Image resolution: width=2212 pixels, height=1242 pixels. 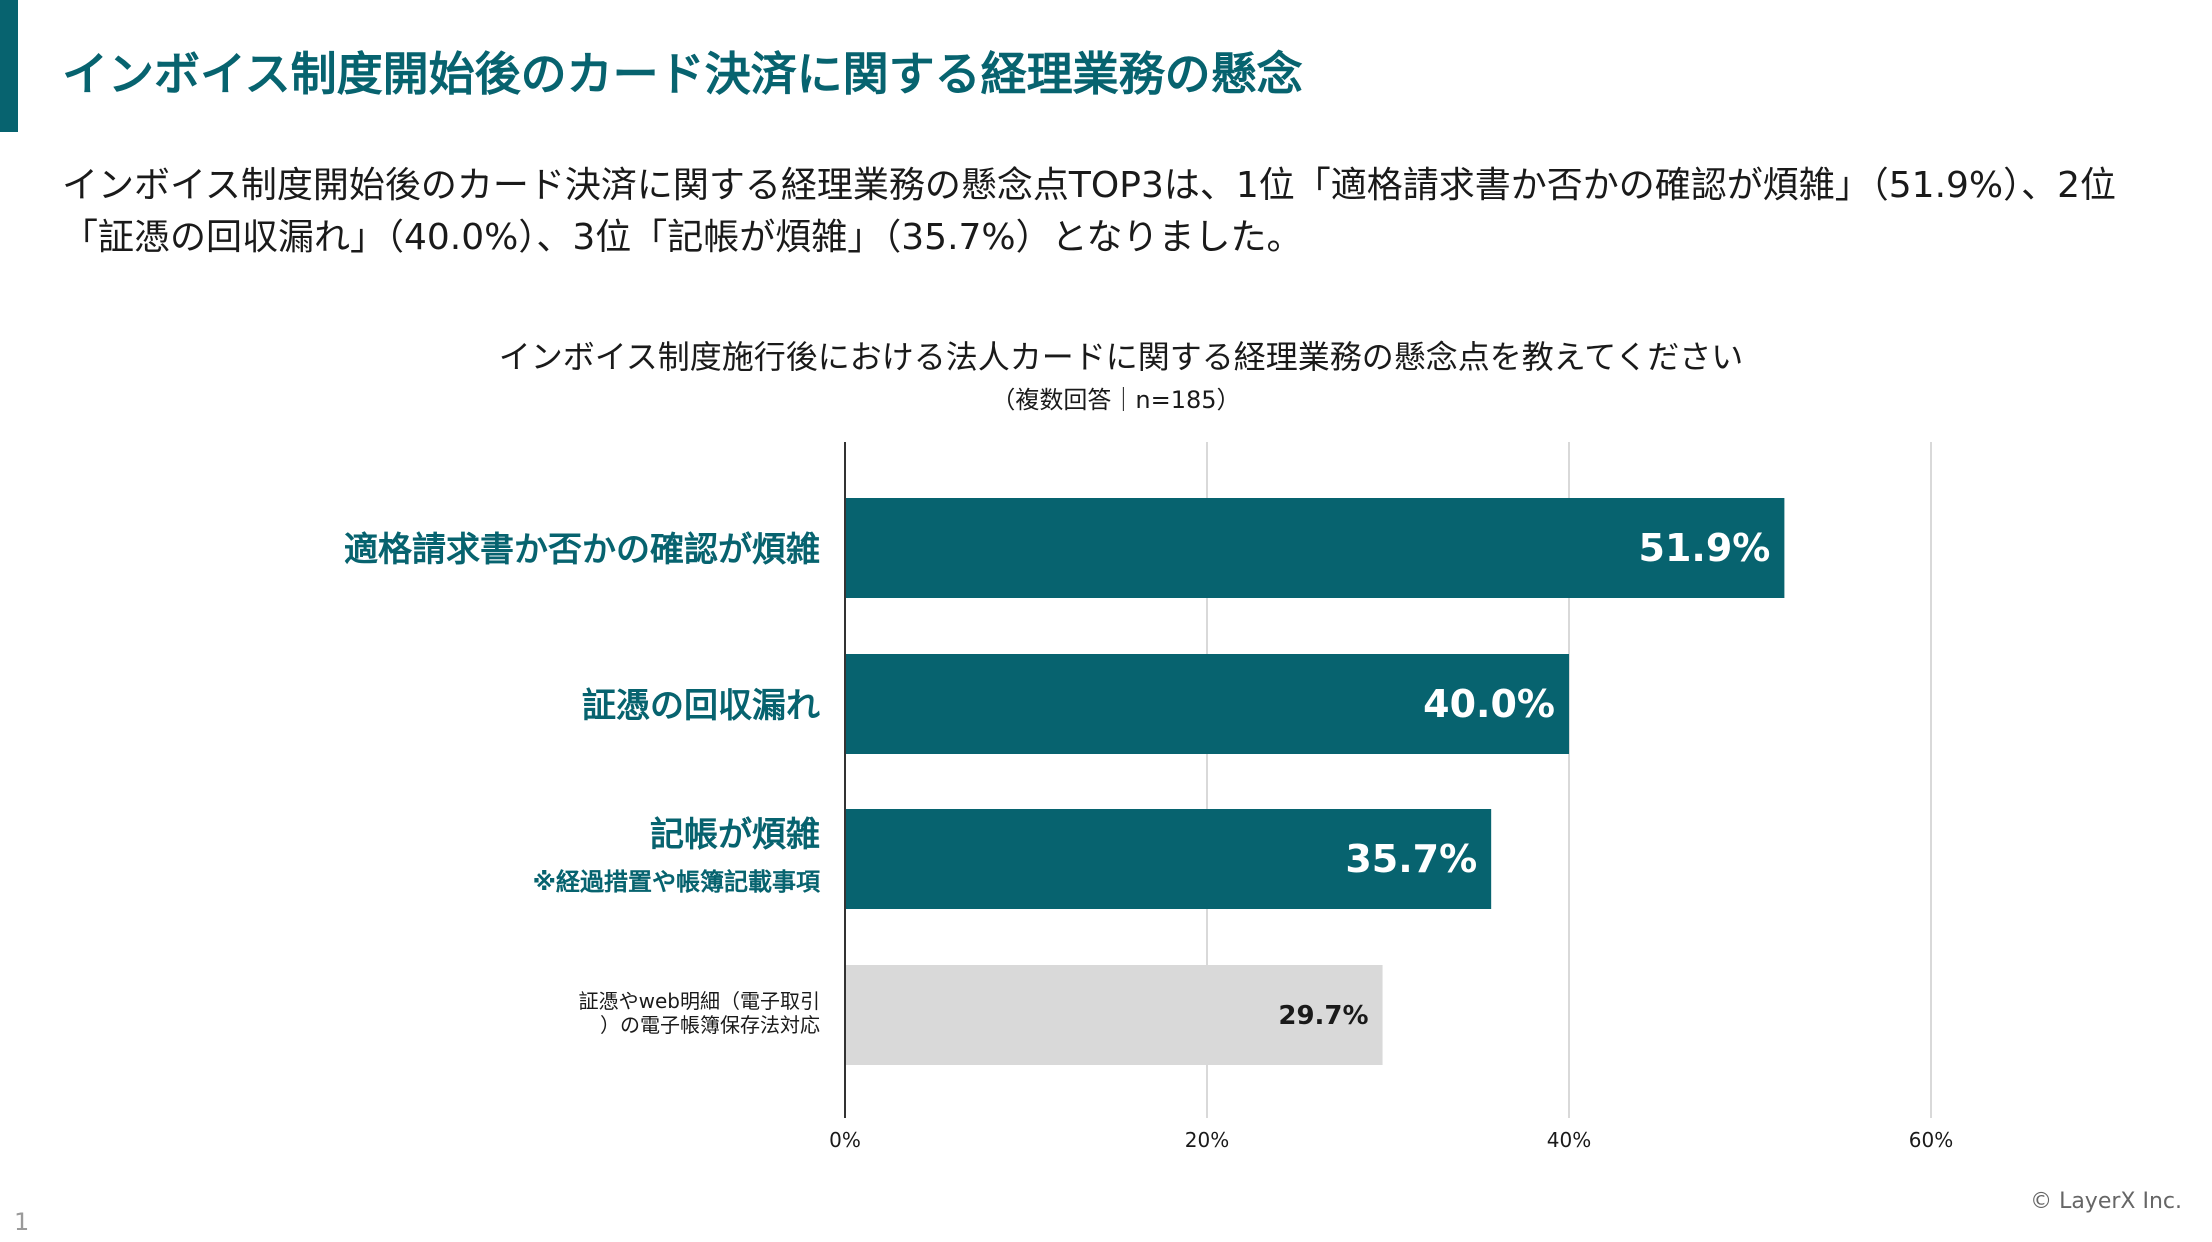 I want to click on category-label-main: 証憑の回収漏れ, so click(x=701, y=706).